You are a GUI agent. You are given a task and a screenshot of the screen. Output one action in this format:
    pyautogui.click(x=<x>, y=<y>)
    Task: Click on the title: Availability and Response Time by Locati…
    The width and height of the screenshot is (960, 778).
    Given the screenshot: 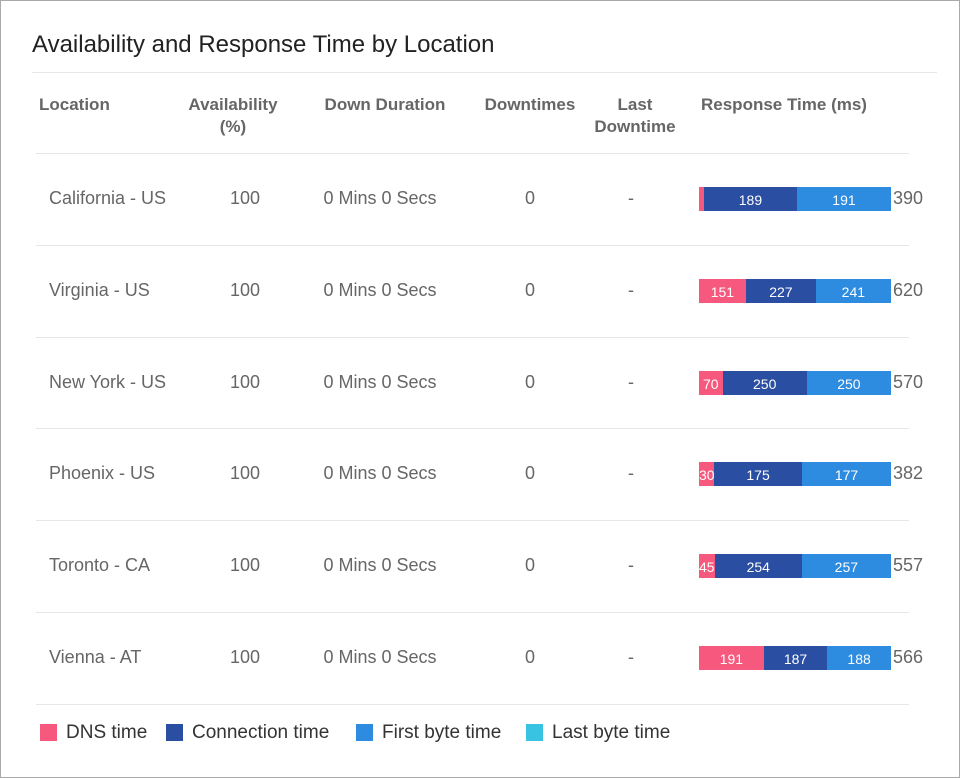 What is the action you would take?
    pyautogui.click(x=263, y=44)
    